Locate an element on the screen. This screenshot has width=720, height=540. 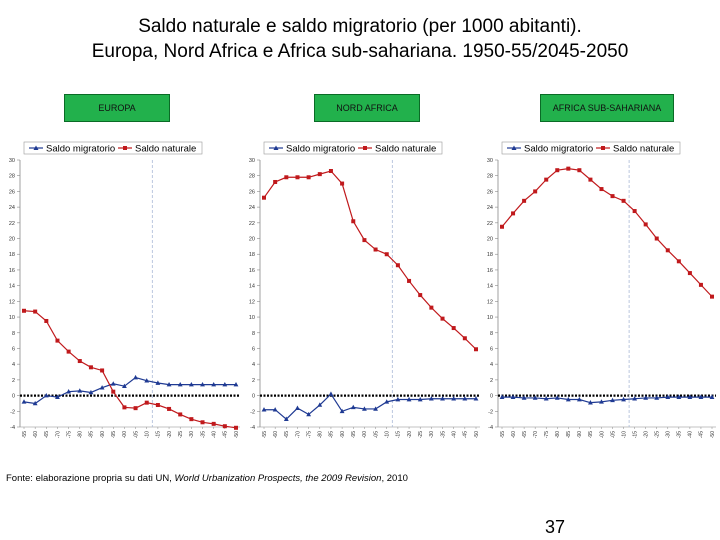
x-tick-label: 2005-10 is located at coordinates (624, 434).